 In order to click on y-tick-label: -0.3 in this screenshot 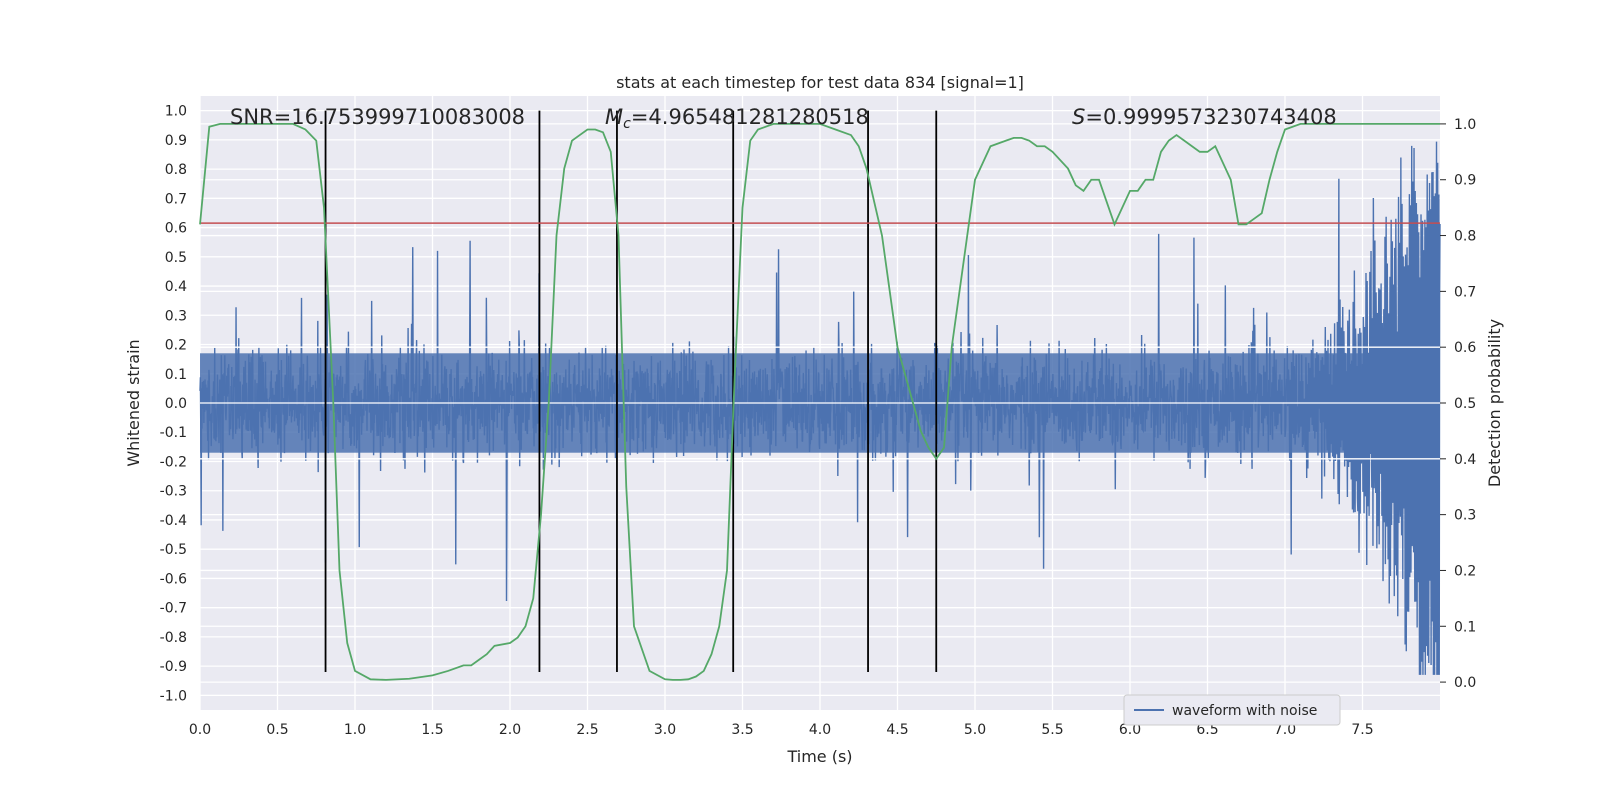, I will do `click(173, 492)`.